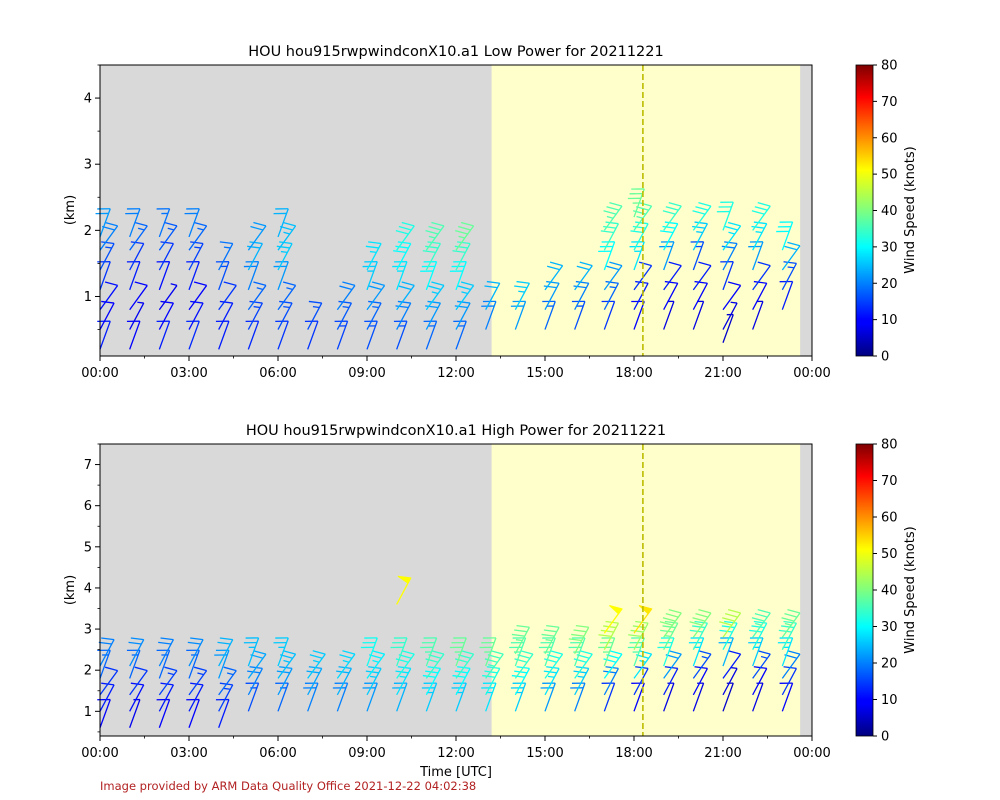  I want to click on colorbar-scale, so click(864, 210).